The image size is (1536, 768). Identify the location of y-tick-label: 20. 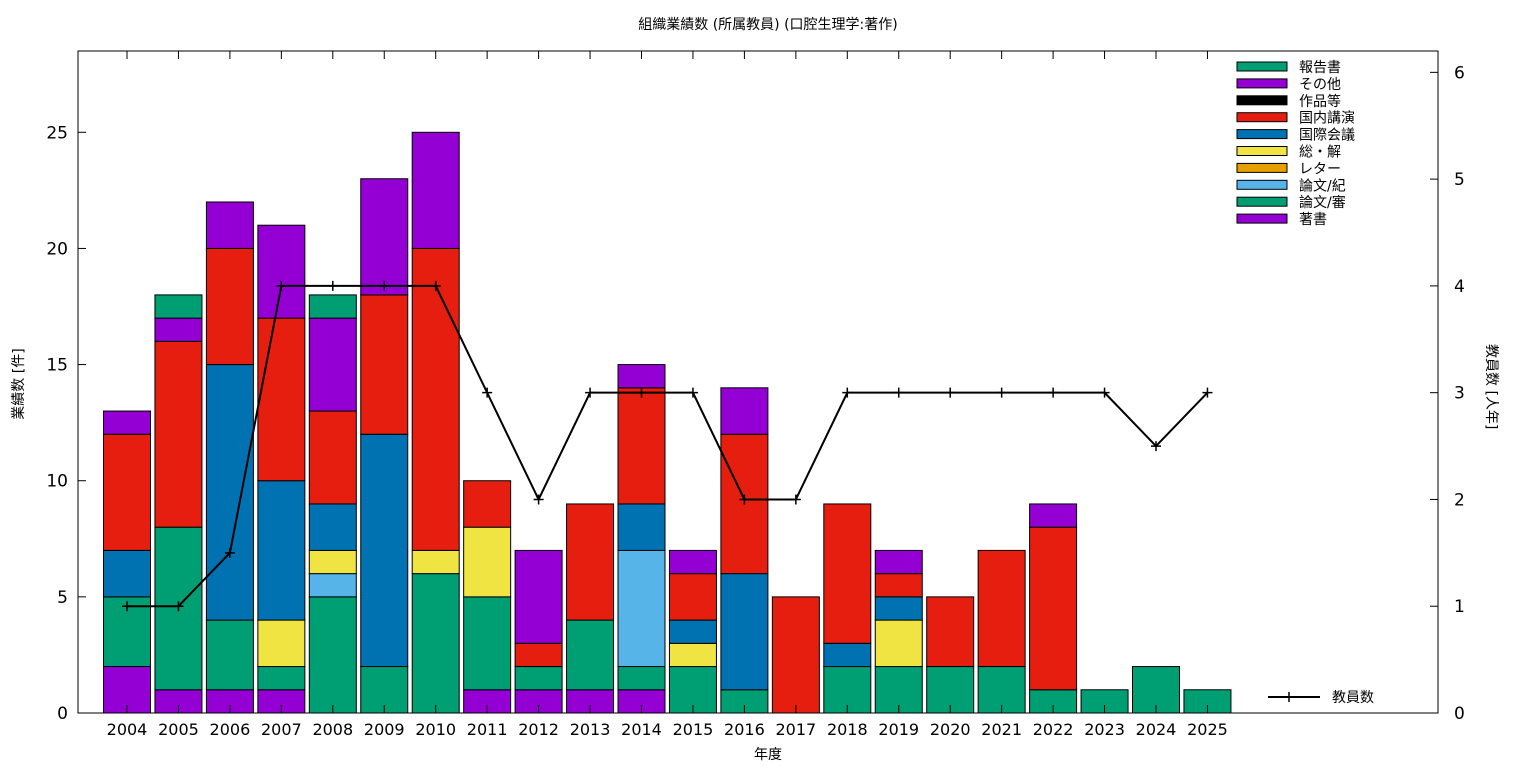
(57, 249).